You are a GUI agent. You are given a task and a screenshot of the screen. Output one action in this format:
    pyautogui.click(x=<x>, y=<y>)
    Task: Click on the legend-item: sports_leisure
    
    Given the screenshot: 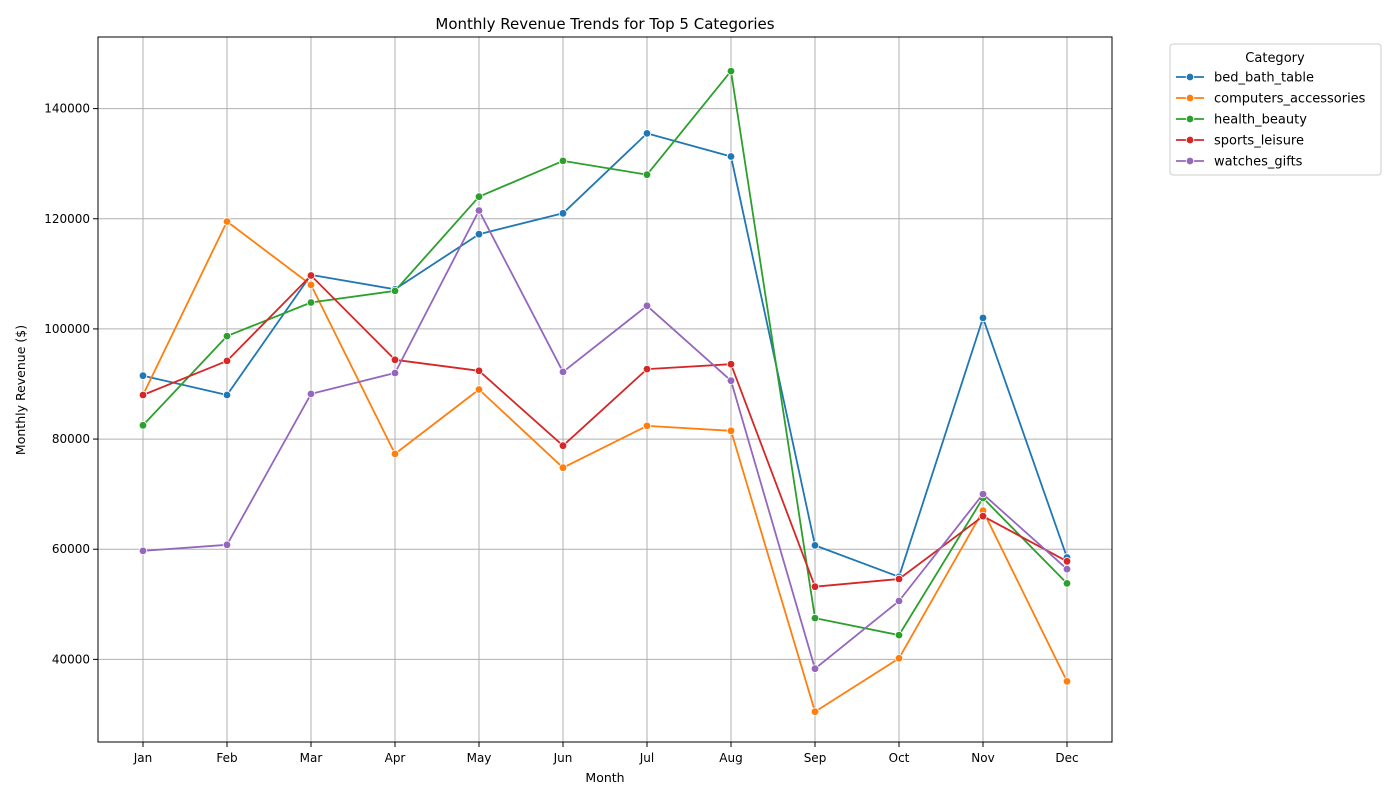 What is the action you would take?
    pyautogui.click(x=1240, y=141)
    